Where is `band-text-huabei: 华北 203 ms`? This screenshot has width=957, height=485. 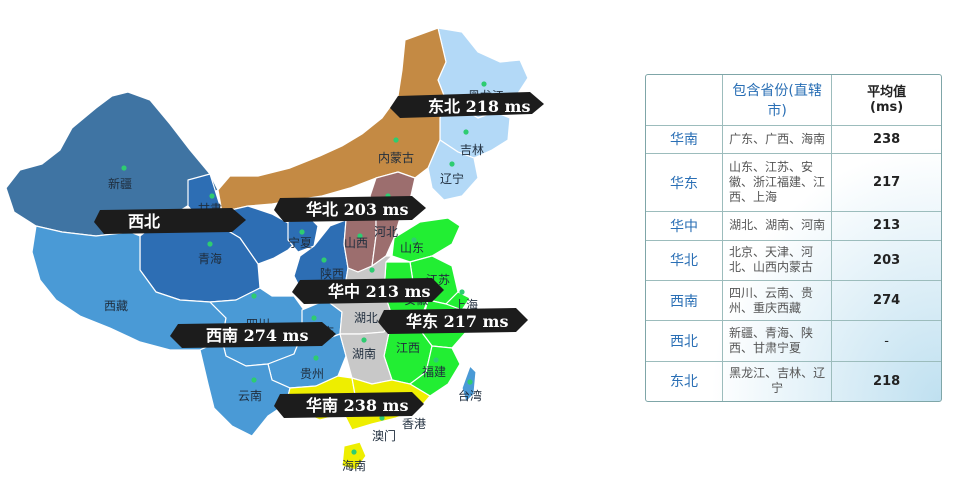
band-text-huabei: 华北 203 ms is located at coordinates (357, 209).